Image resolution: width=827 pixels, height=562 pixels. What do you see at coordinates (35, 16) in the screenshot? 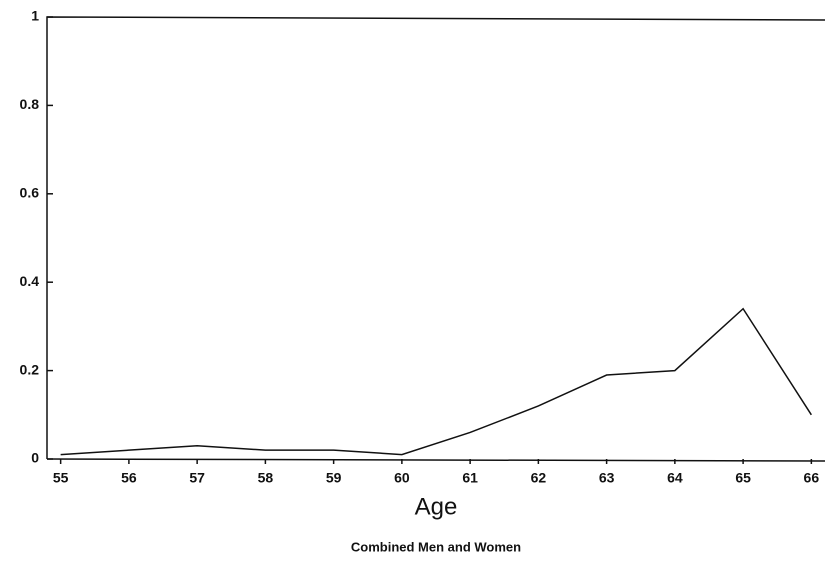
I see `y-tick-label: 1` at bounding box center [35, 16].